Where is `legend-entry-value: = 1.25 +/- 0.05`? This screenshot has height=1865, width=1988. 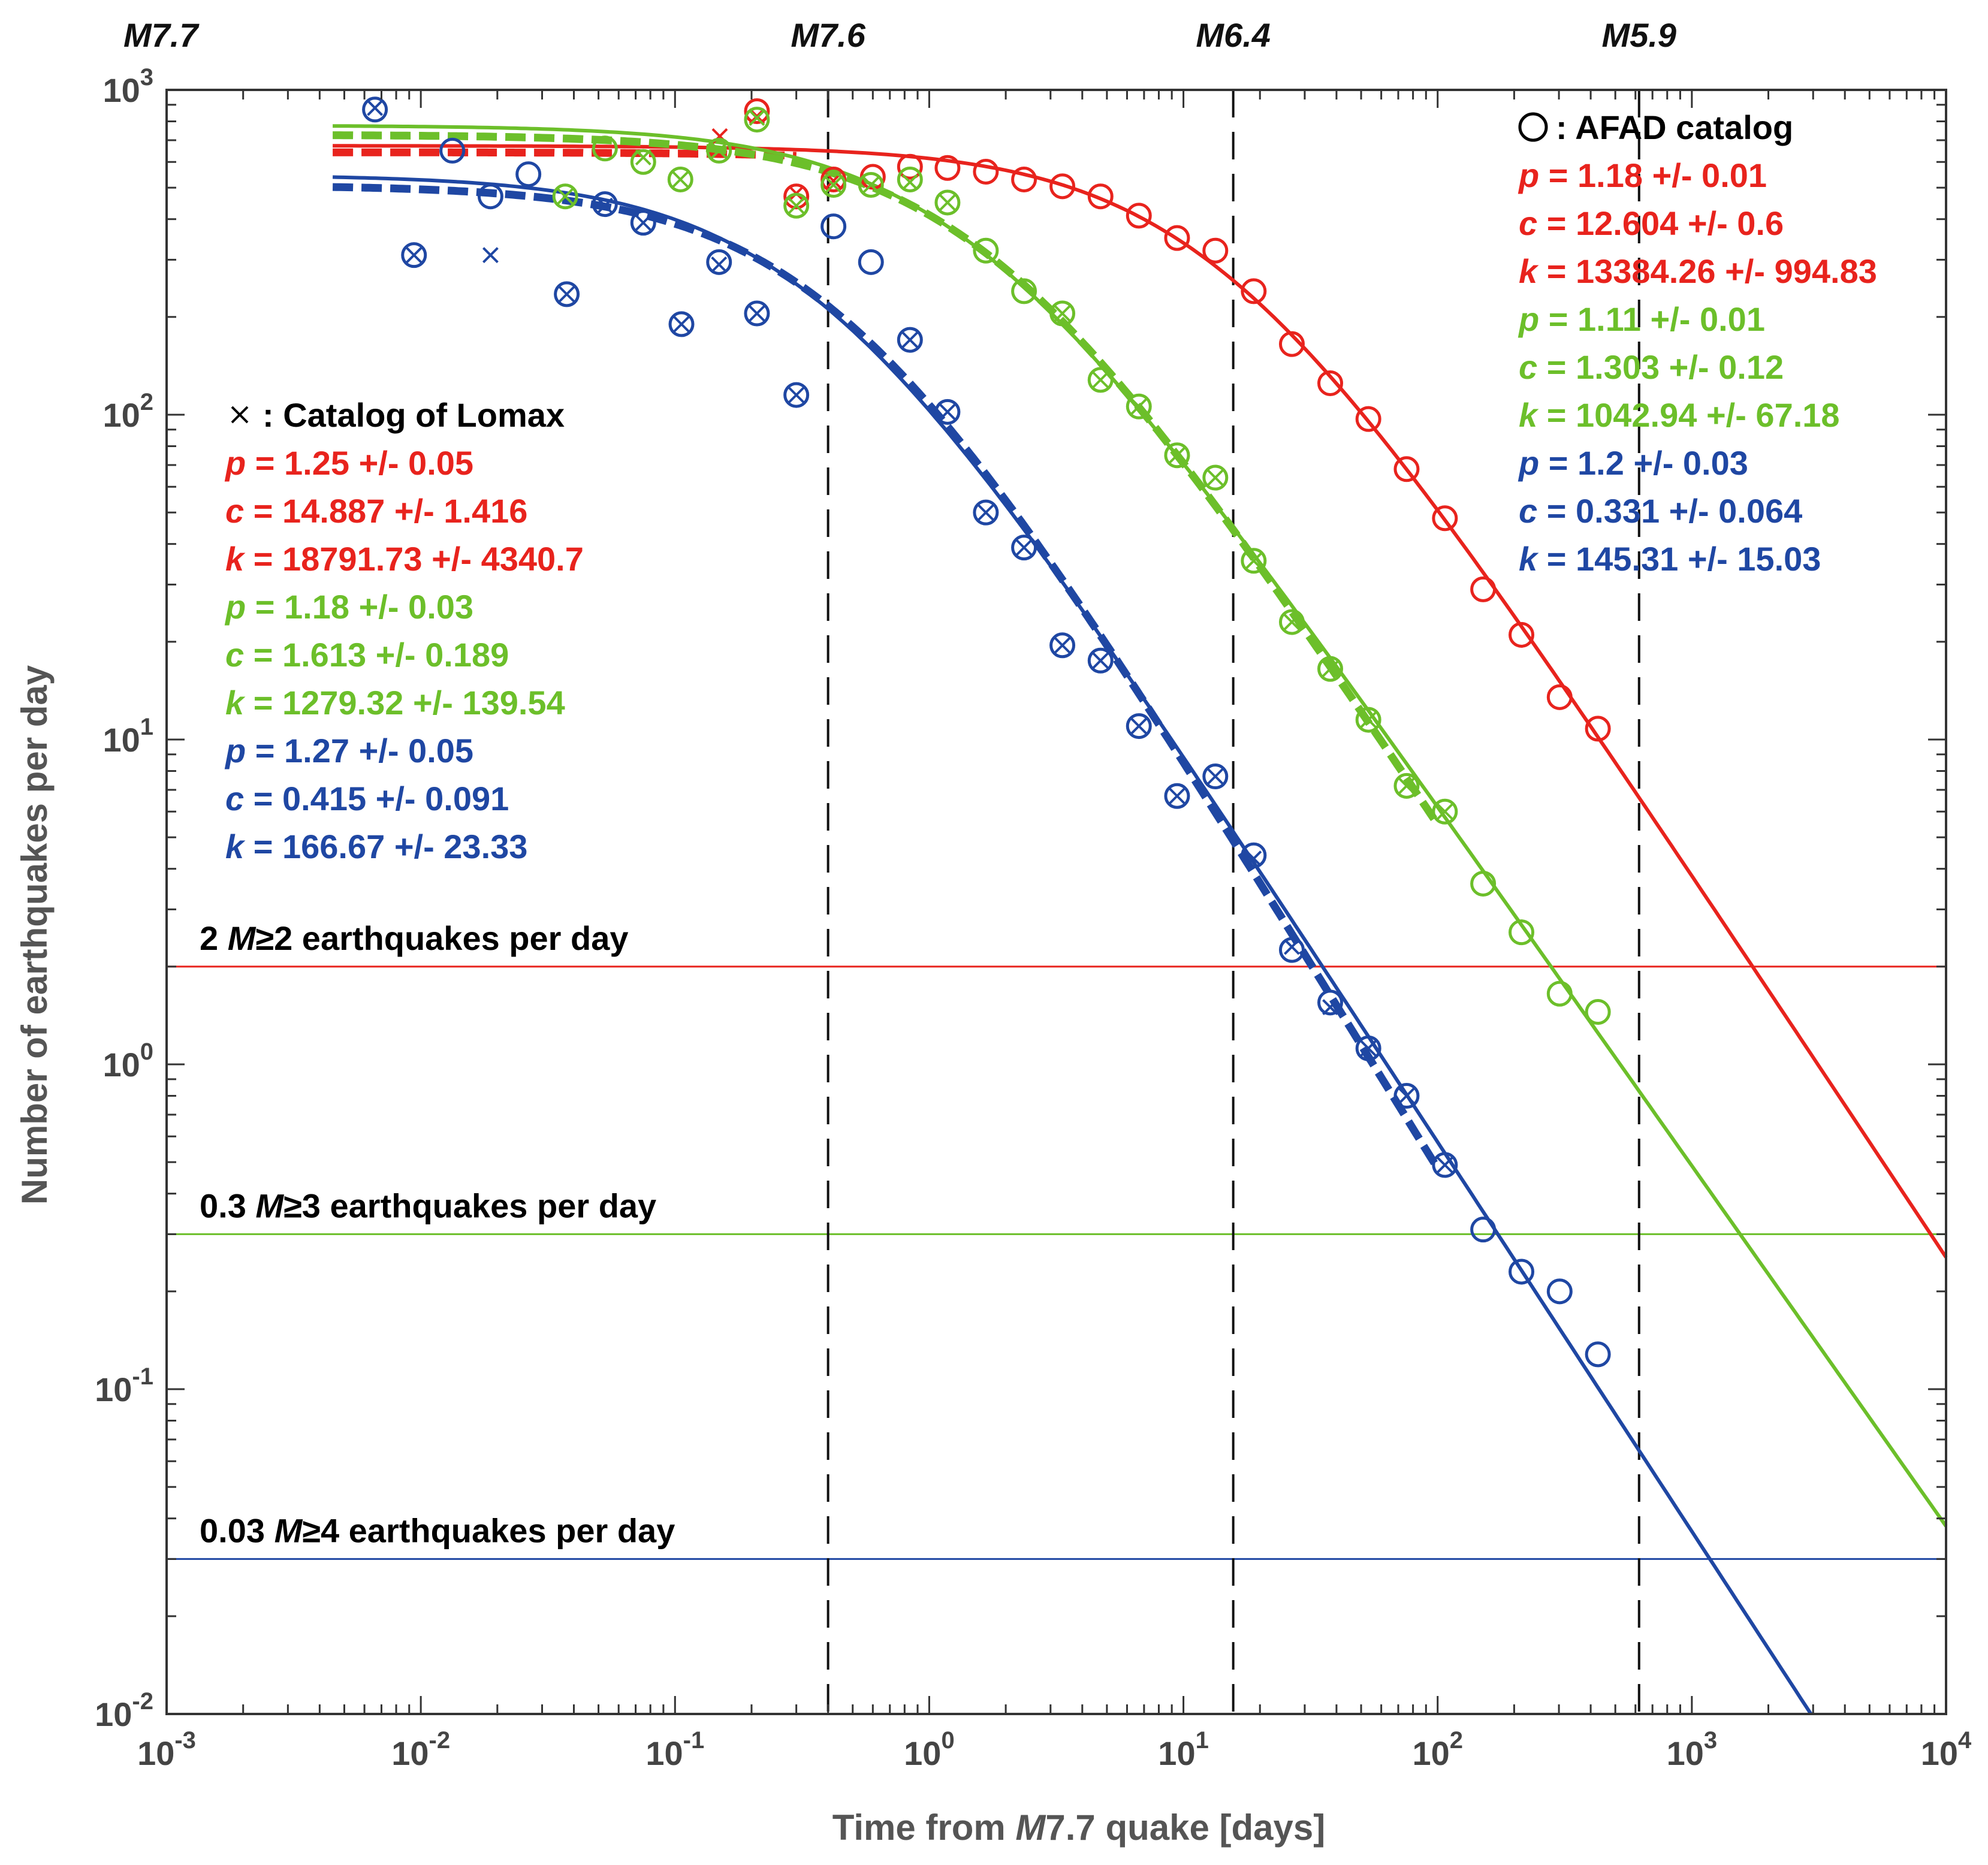 legend-entry-value: = 1.25 +/- 0.05 is located at coordinates (360, 463).